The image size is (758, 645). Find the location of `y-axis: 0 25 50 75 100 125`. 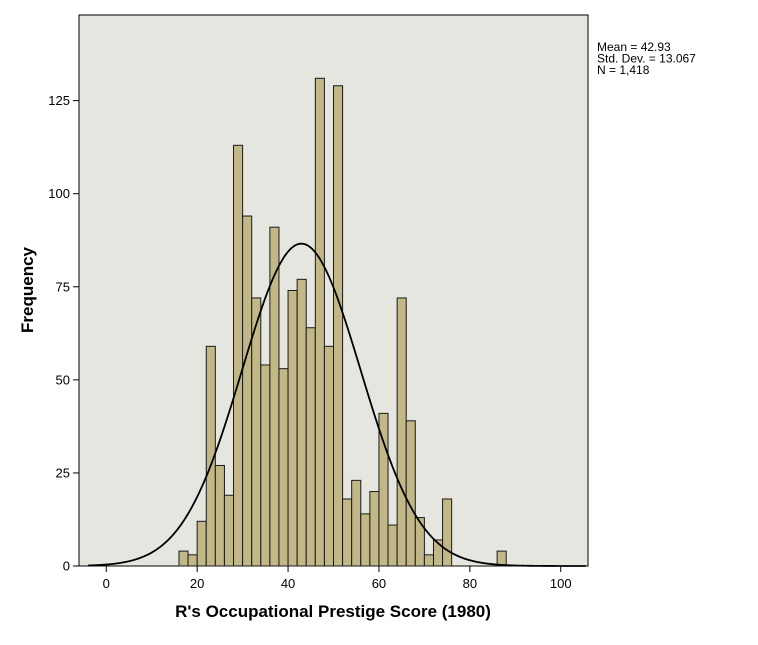

y-axis: 0 25 50 75 100 125 is located at coordinates (63, 333).